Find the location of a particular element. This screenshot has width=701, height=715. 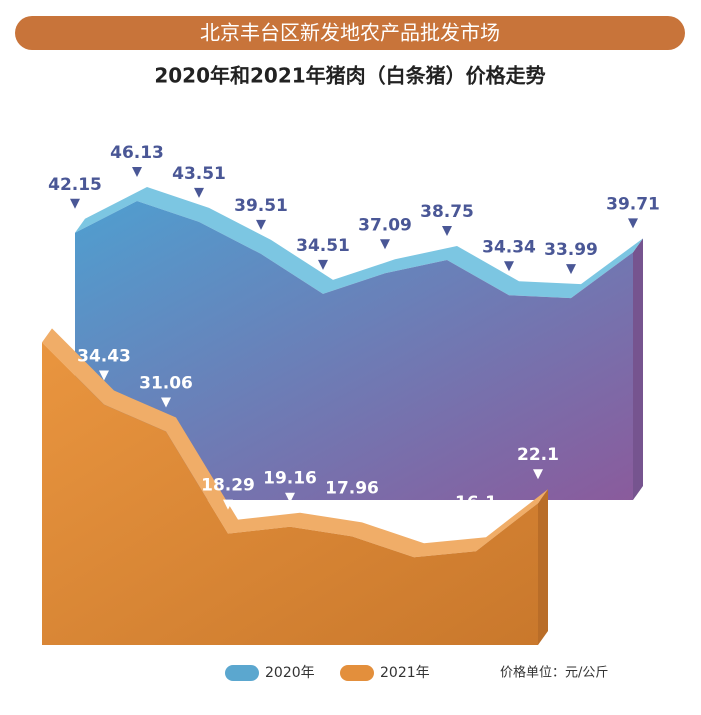

data-label: 43.51 is located at coordinates (199, 174).